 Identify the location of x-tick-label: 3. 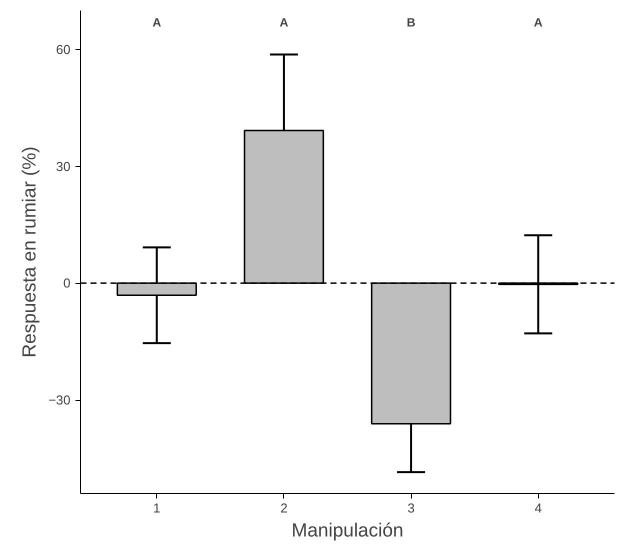
(411, 508).